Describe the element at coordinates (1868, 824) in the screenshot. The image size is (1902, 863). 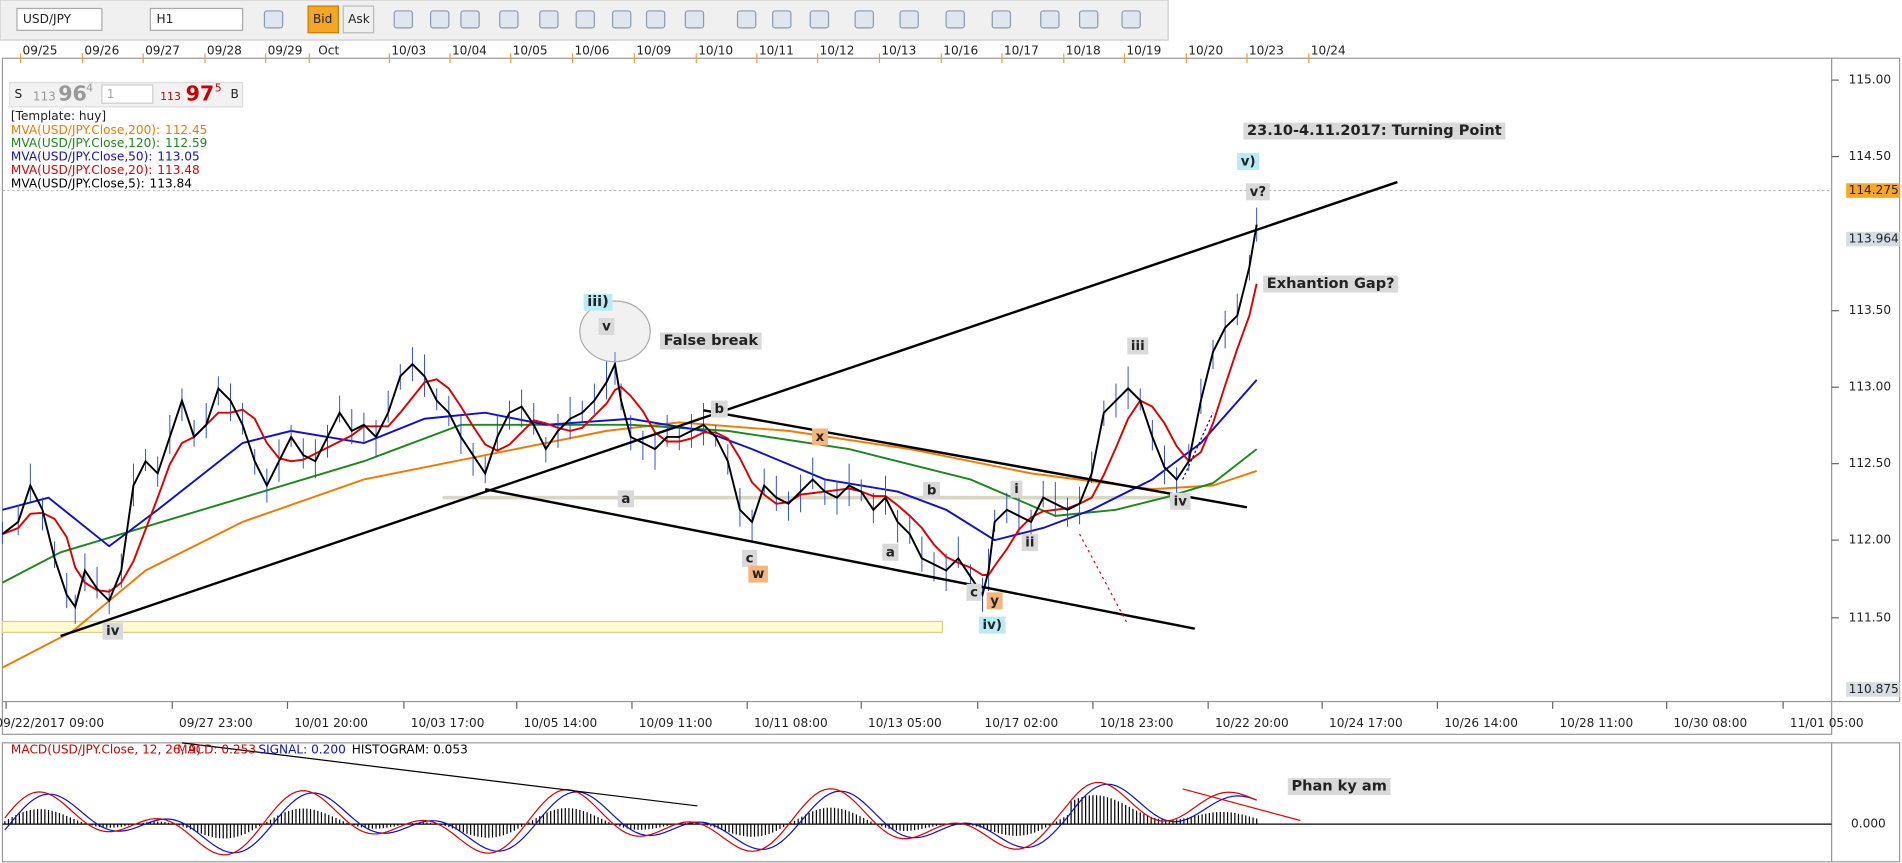
I see `macd-zero-label: 0.000` at that location.